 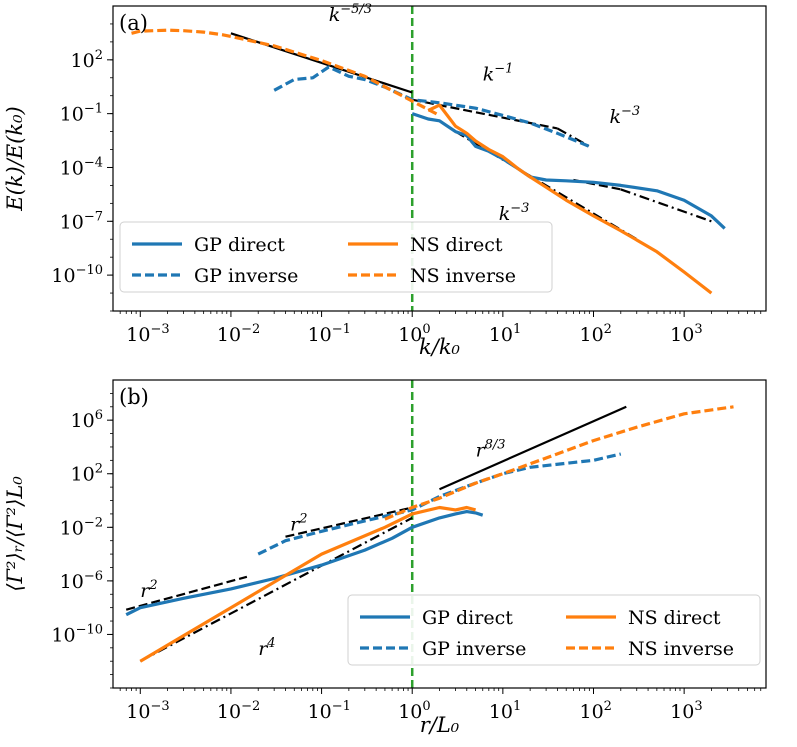 I want to click on panel-label: (a), so click(x=133, y=23).